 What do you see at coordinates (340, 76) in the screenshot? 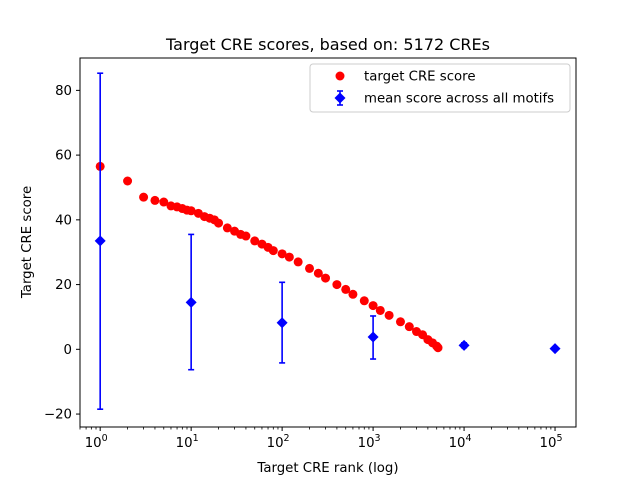
I see `legend-marker-circle` at bounding box center [340, 76].